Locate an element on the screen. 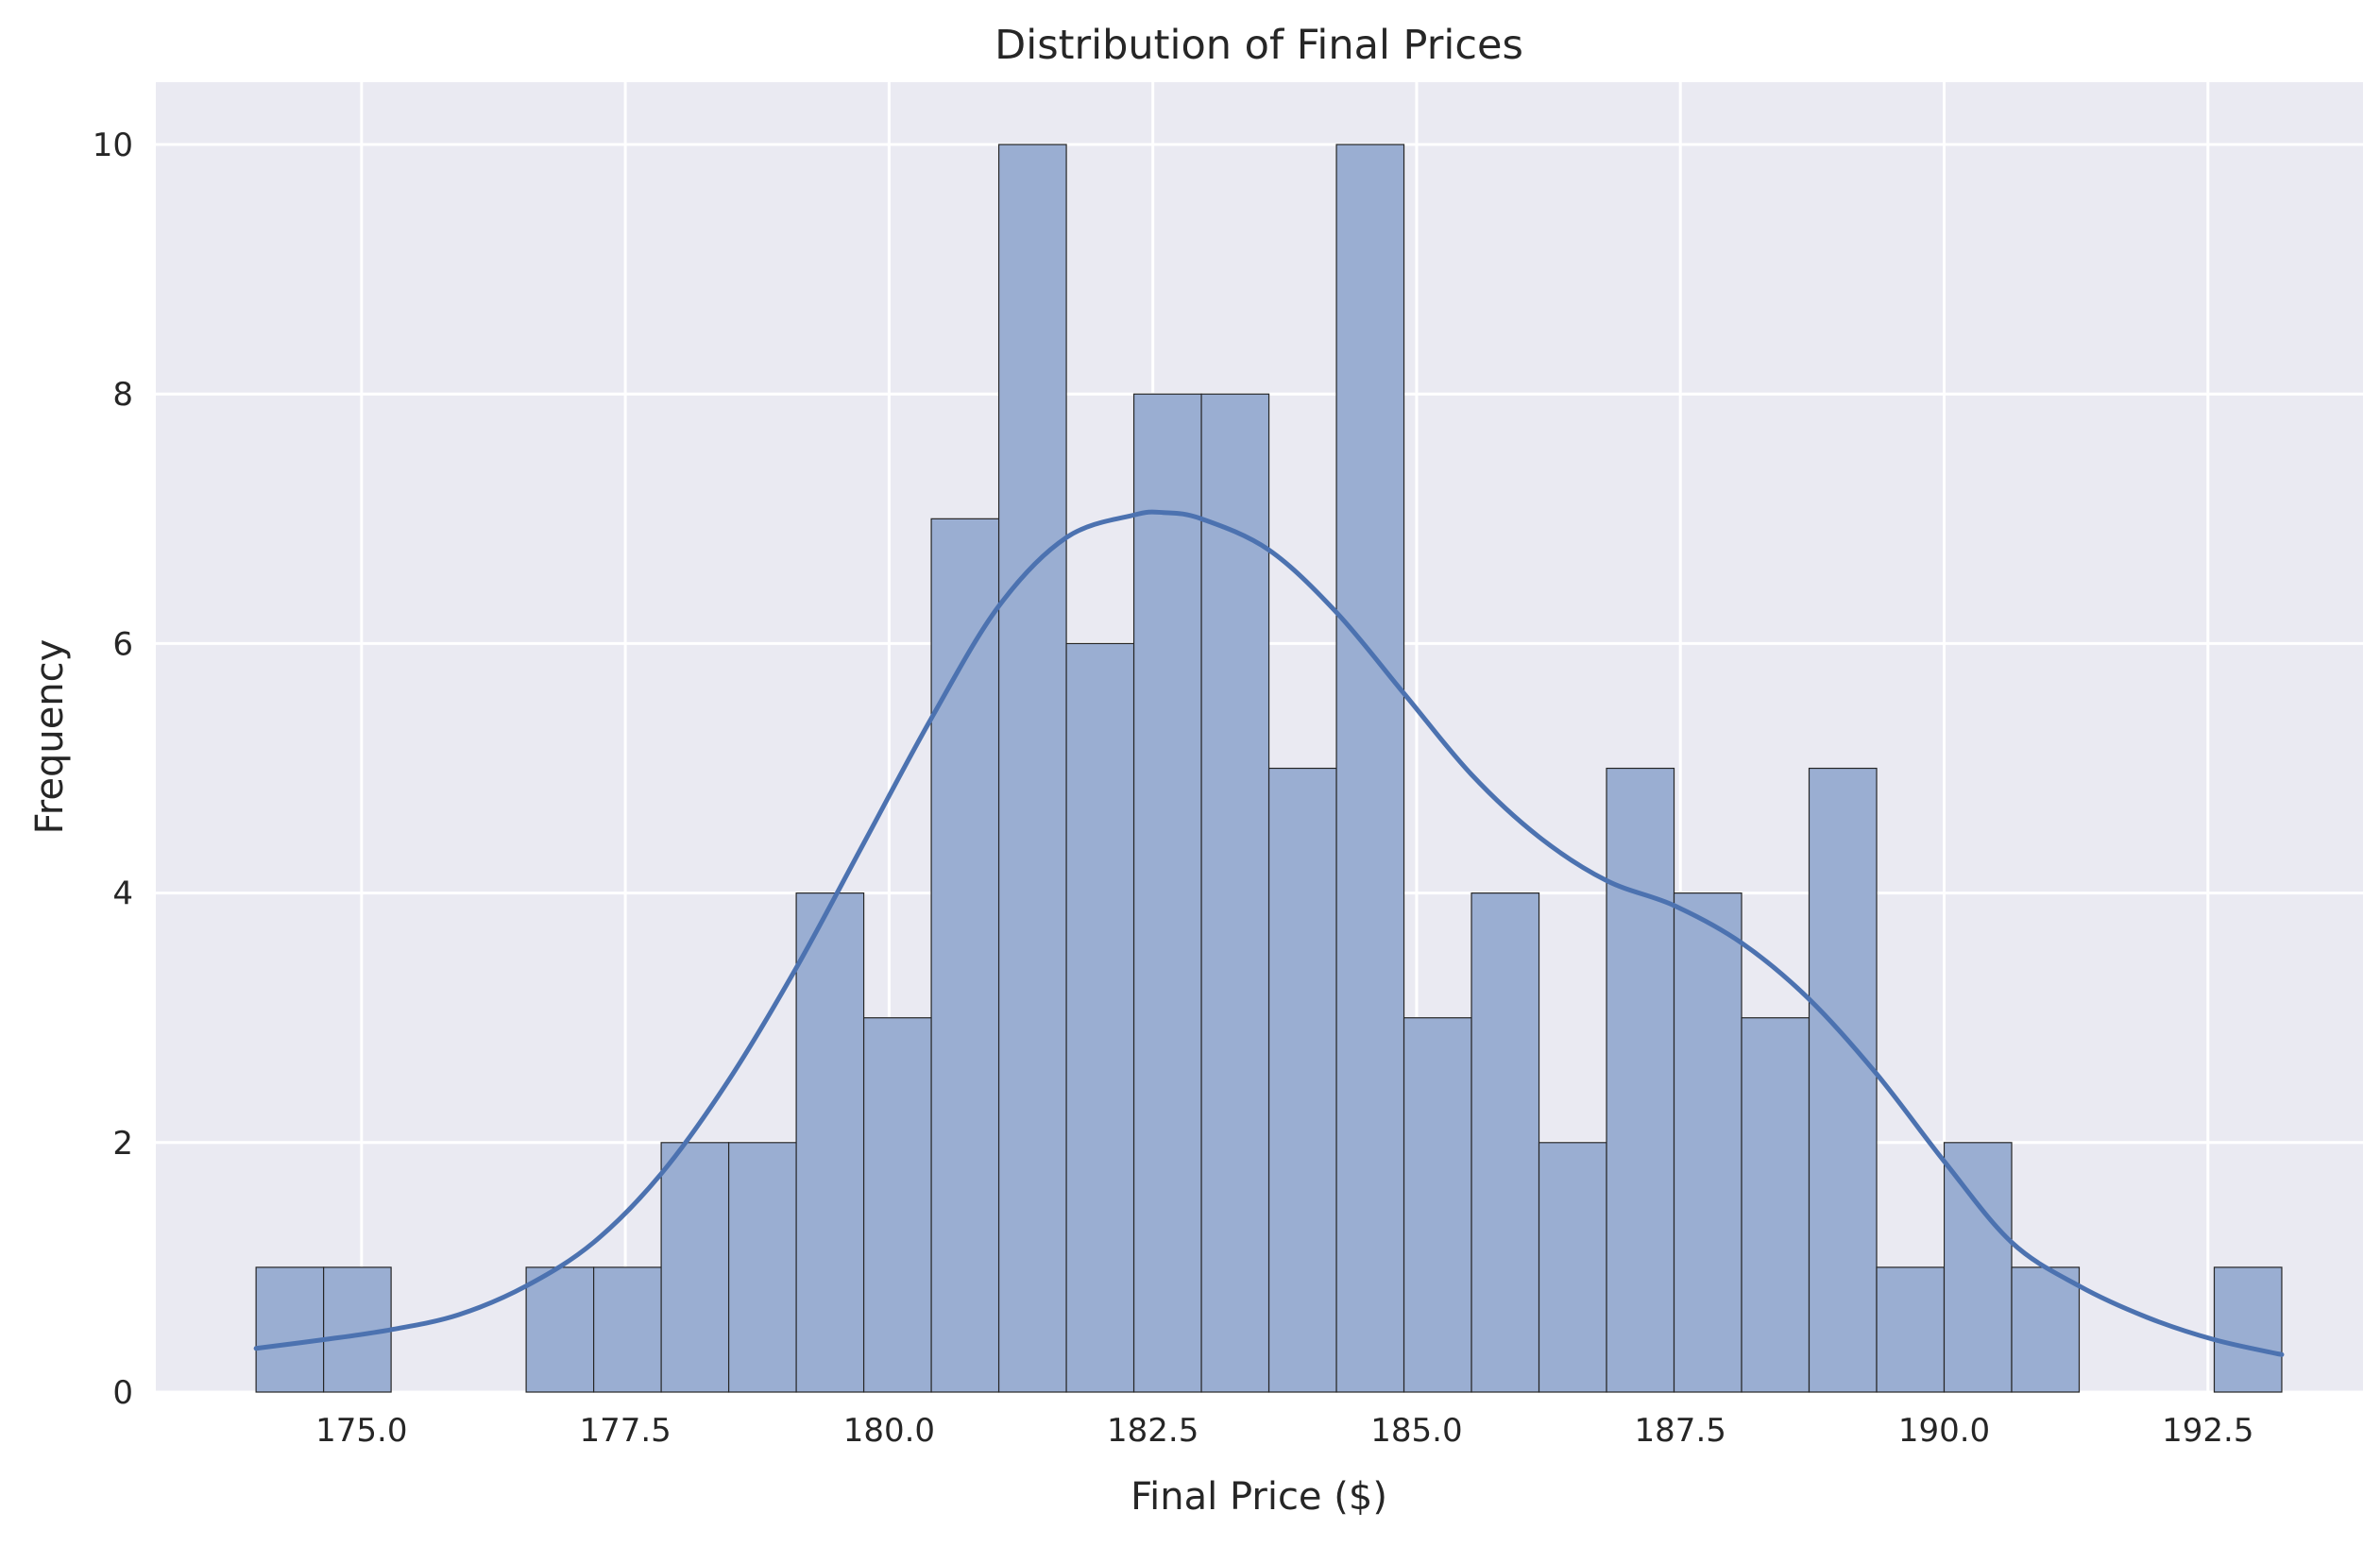 The width and height of the screenshot is (2380, 1546). x-tick-label: 177.5 is located at coordinates (625, 1431).